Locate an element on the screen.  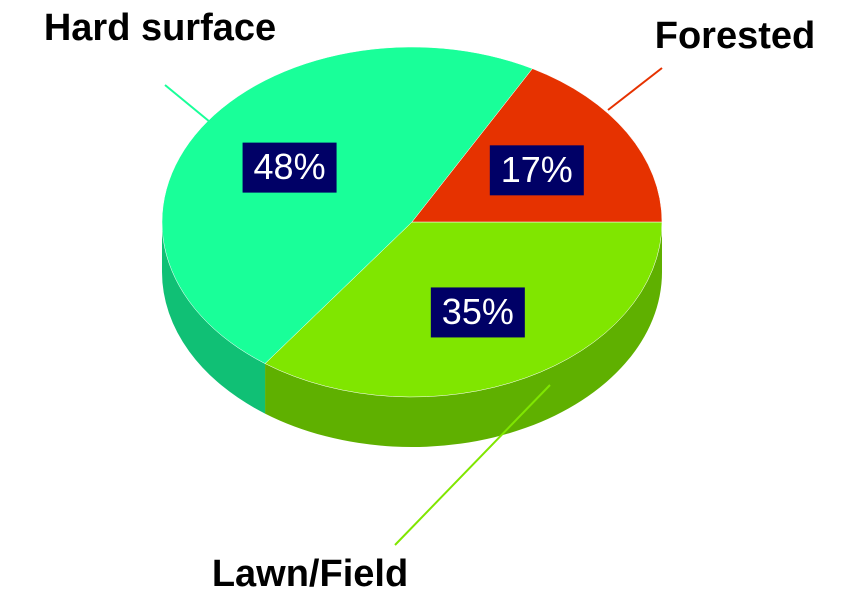
value-label: 35% is located at coordinates (478, 311).